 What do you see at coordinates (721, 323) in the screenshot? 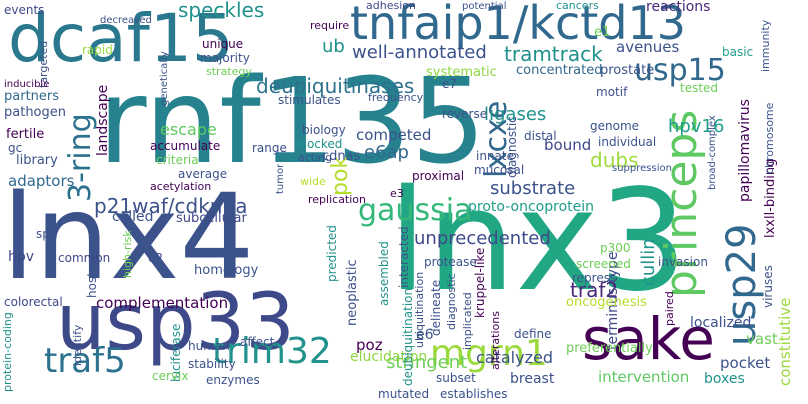
I see `word-localized: localized` at bounding box center [721, 323].